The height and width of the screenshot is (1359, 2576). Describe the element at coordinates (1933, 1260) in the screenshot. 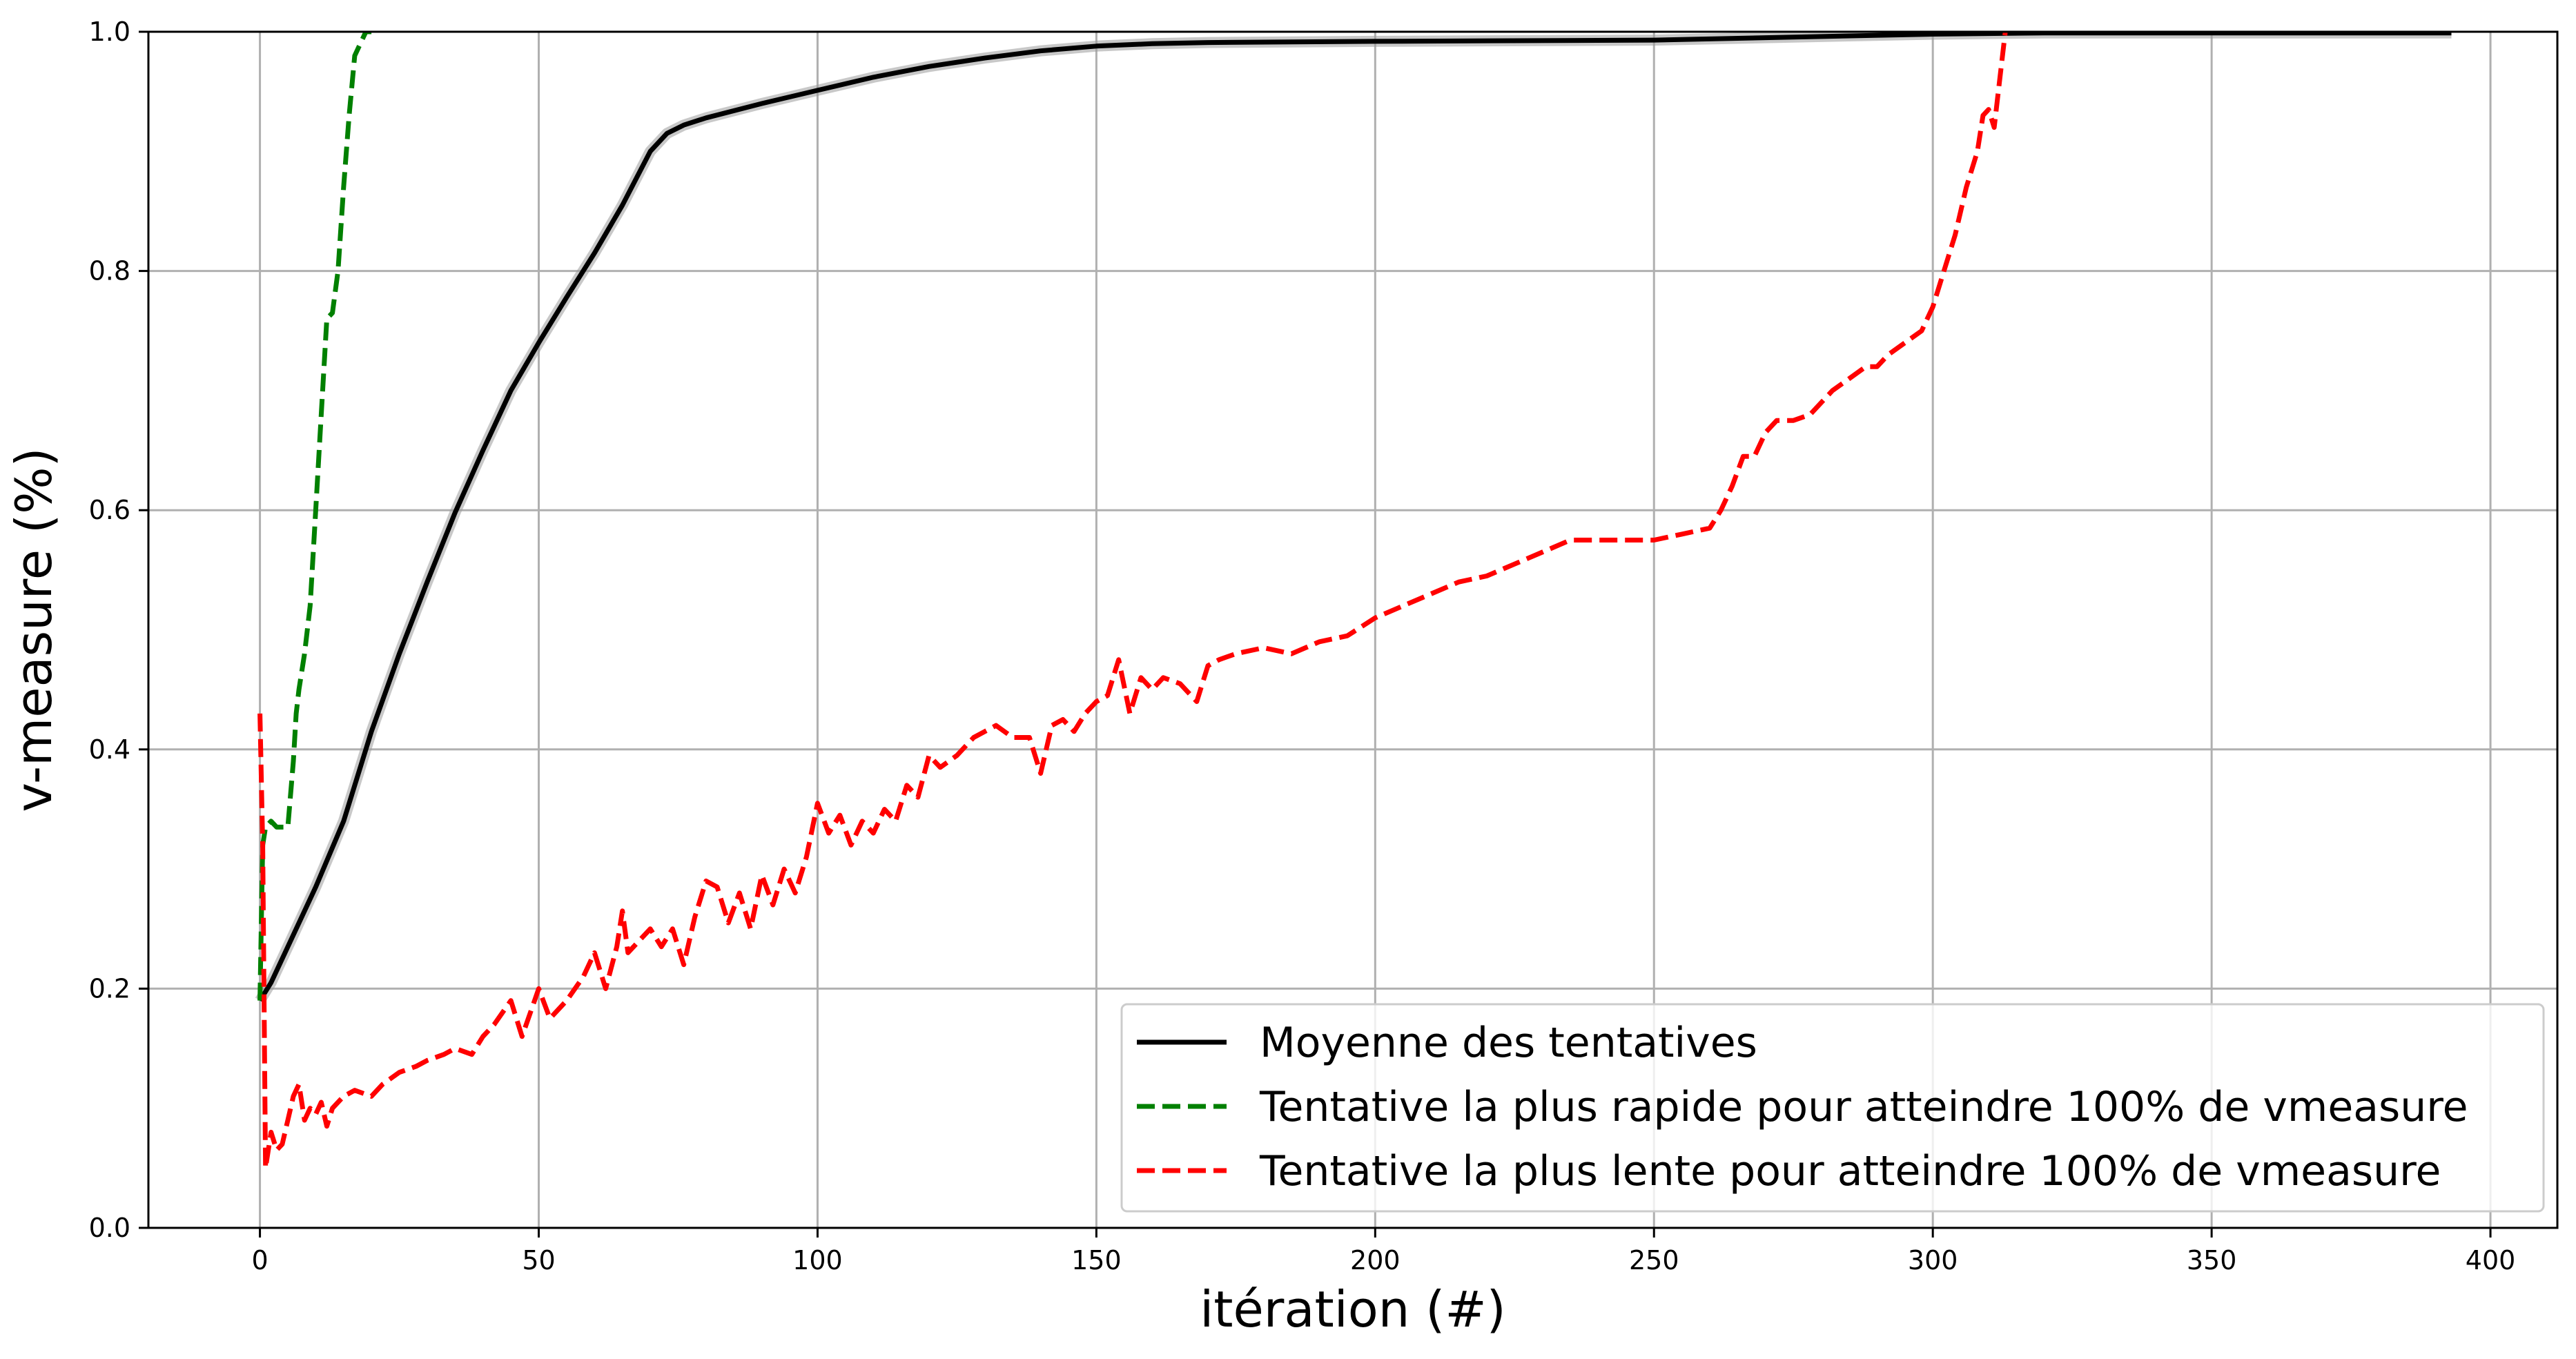

I see `x-tick-label: 300` at that location.